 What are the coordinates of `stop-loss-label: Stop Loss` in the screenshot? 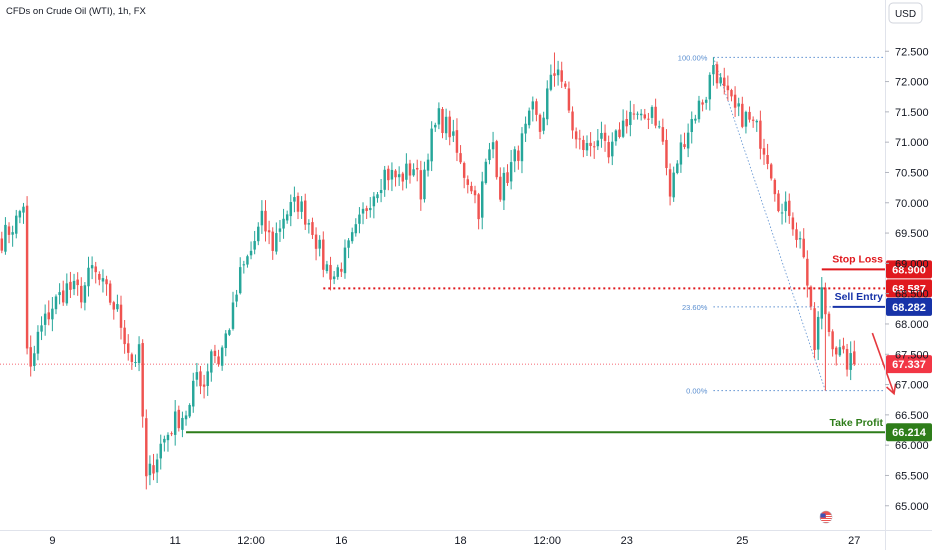 It's located at (857, 259).